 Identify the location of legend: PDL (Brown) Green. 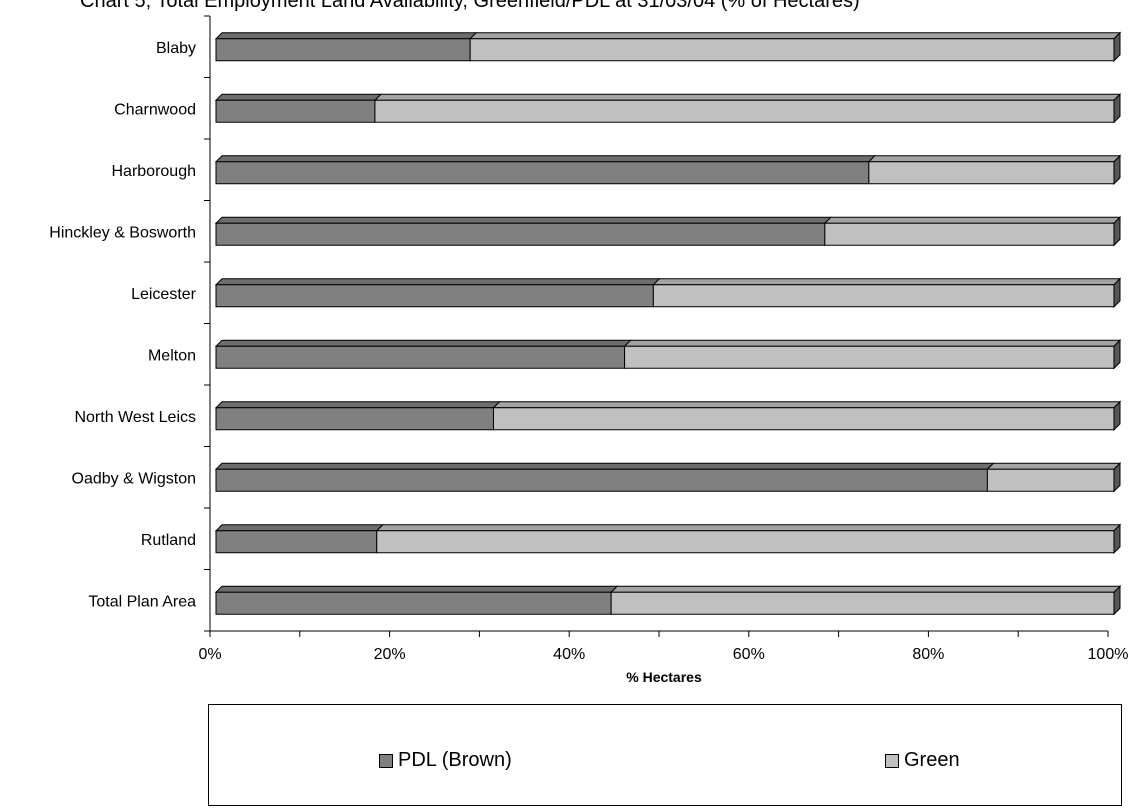
(665, 755).